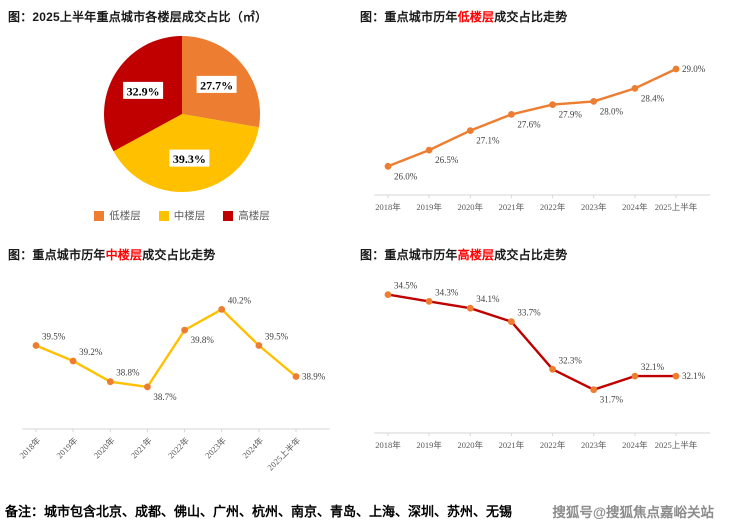 Image resolution: width=740 pixels, height=527 pixels. Describe the element at coordinates (91, 352) in the screenshot. I see `data-point-label: 39.2%` at that location.